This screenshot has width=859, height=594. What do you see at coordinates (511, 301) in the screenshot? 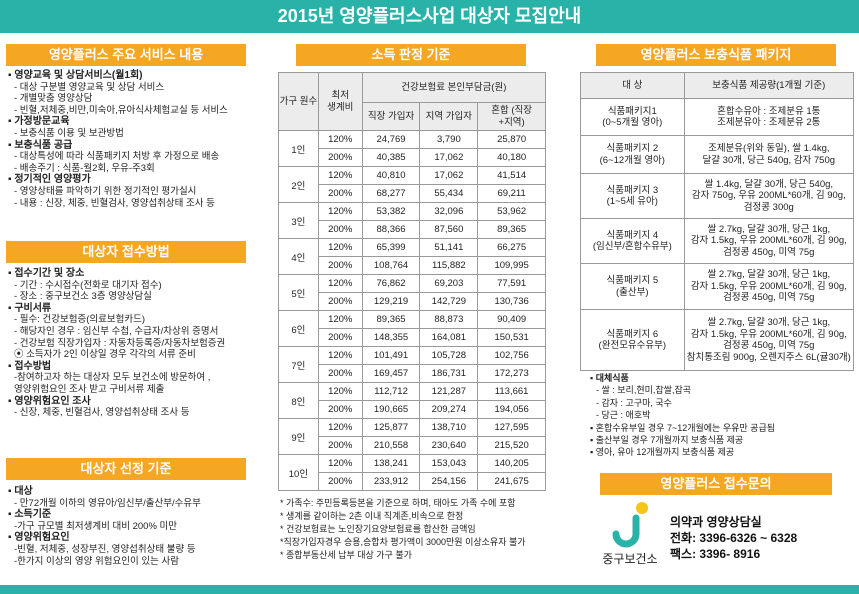
I see `amount: 130,736` at bounding box center [511, 301].